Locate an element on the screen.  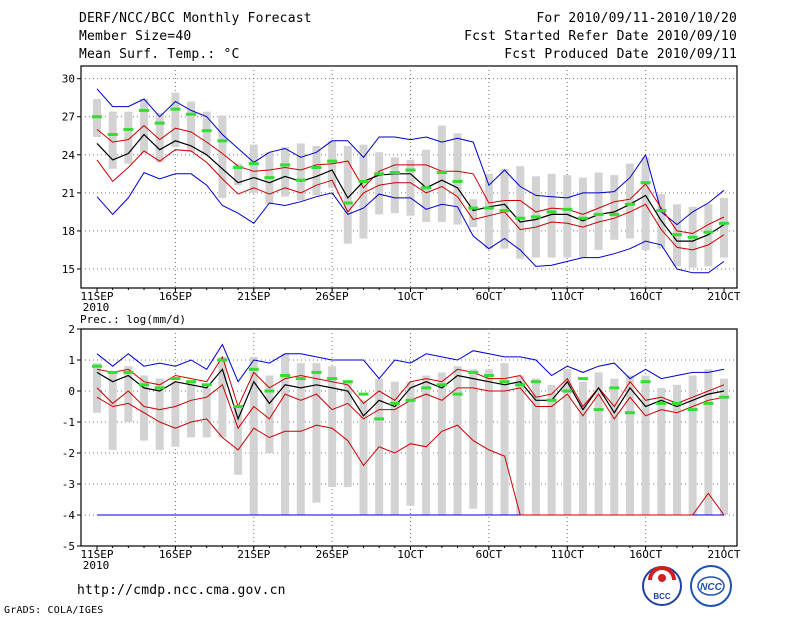
chart-title: DERF/NCC/BCC Monthly Forecast is located at coordinates (195, 18).